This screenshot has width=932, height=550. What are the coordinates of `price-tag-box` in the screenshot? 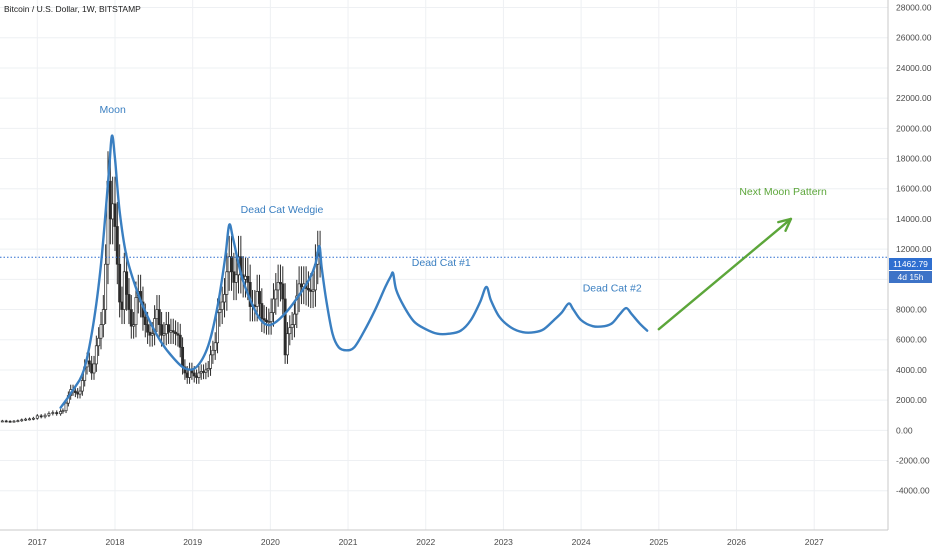 It's located at (910, 264).